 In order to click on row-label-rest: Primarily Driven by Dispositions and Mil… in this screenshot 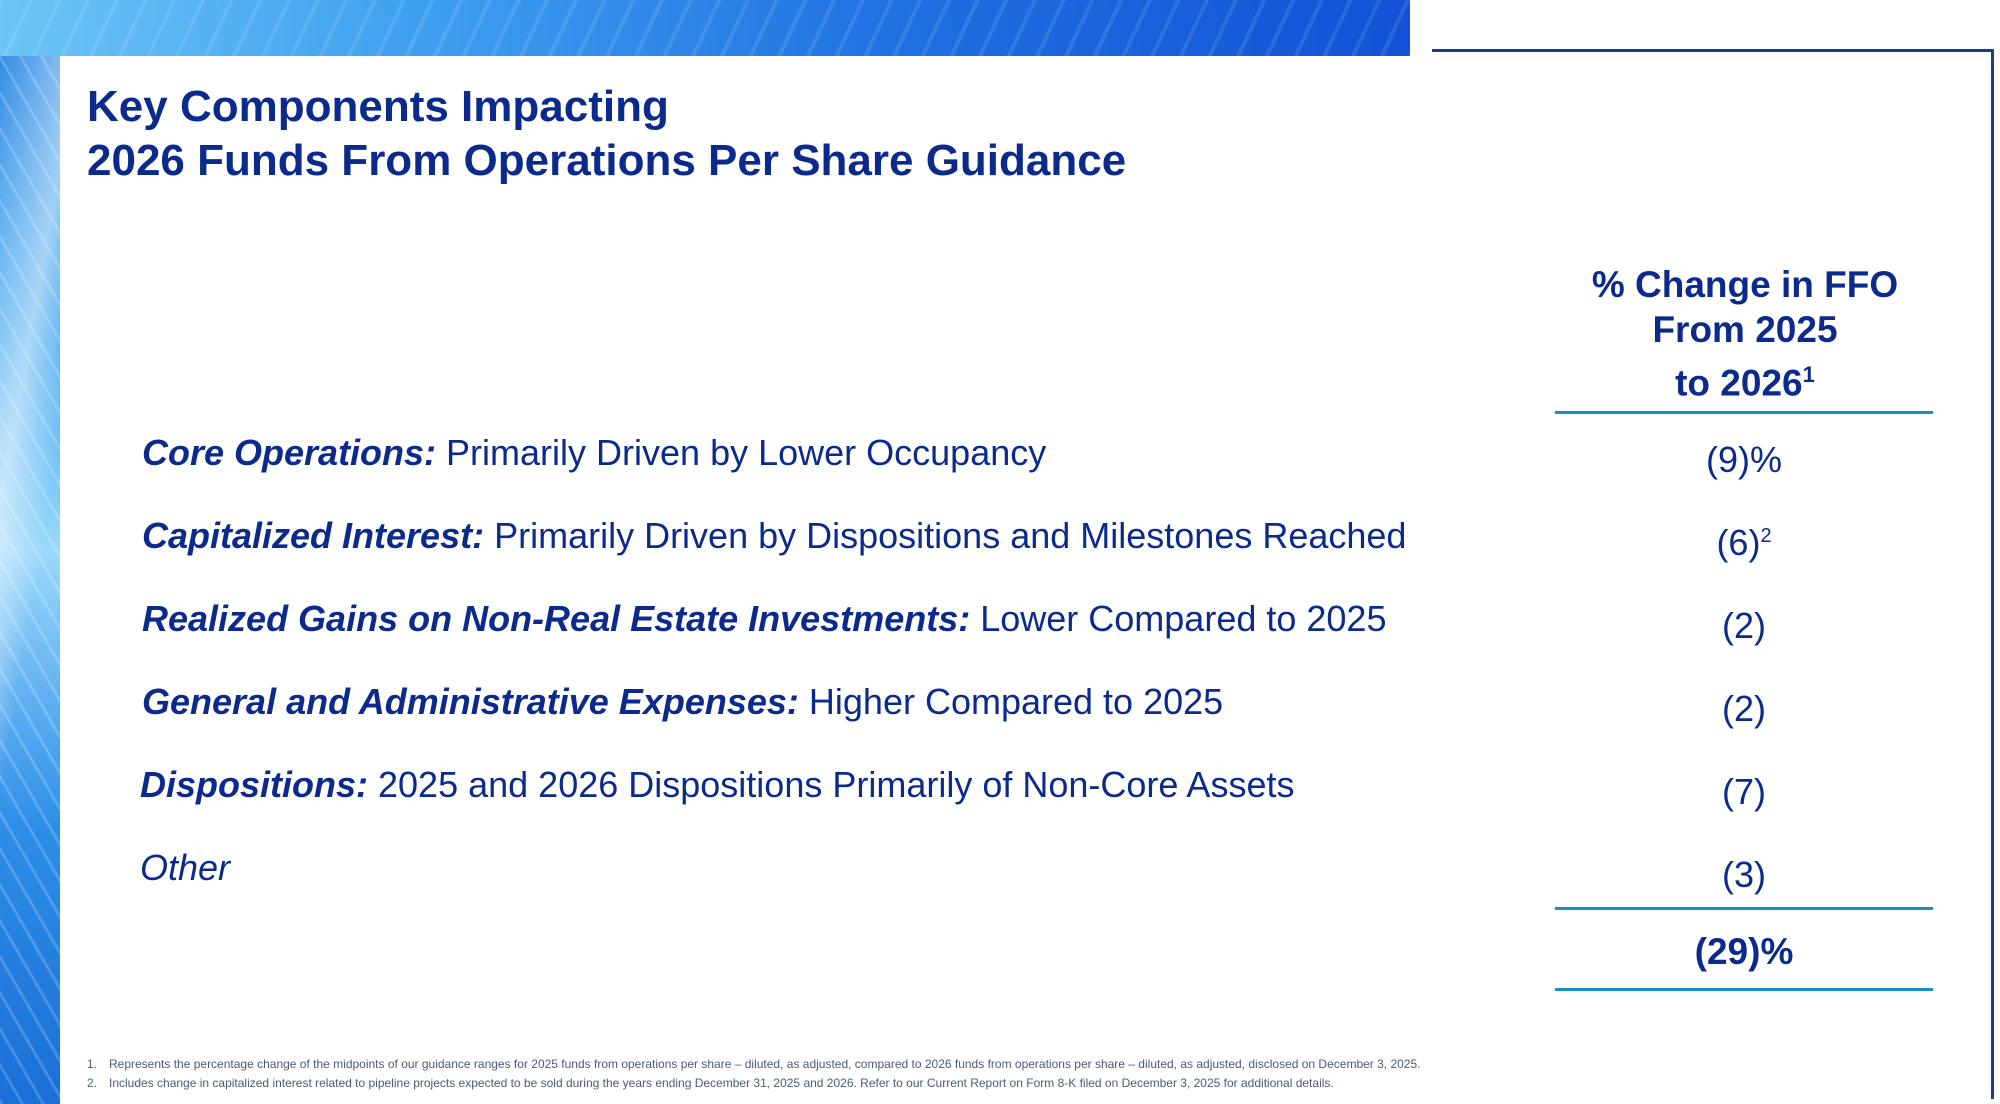, I will do `click(945, 535)`.